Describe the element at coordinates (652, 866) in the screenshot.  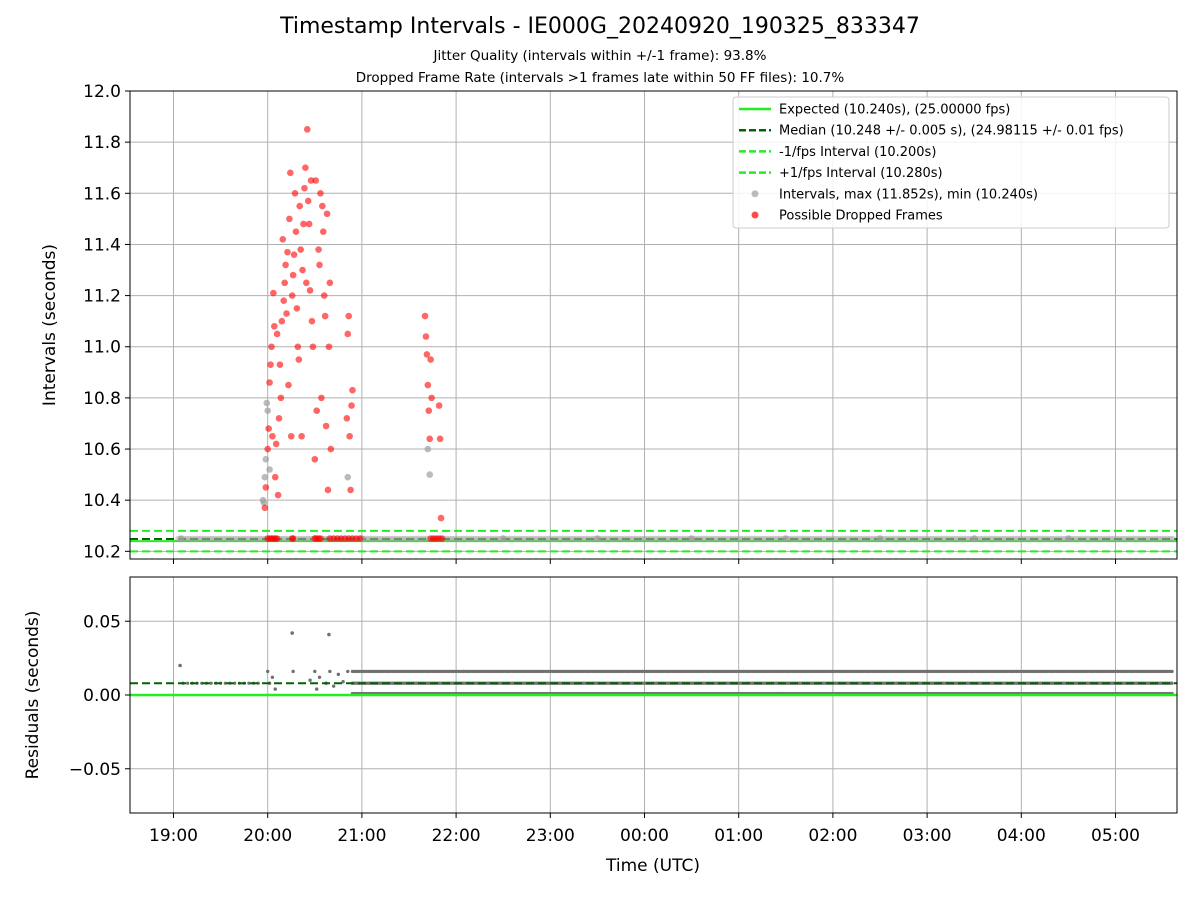
I see `x-axis-label: Time (UTC)` at that location.